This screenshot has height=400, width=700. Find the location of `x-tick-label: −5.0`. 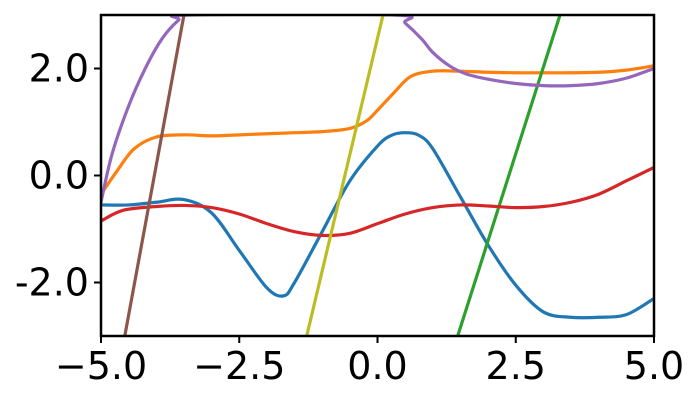

x-tick-label: −5.0 is located at coordinates (101, 366).